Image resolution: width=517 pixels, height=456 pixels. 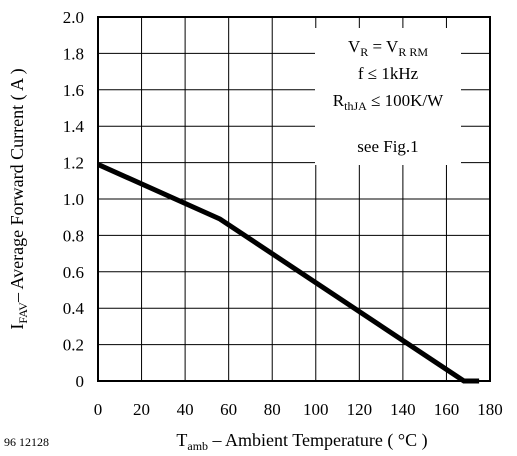 What do you see at coordinates (185, 409) in the screenshot?
I see `x-tick-label: 40` at bounding box center [185, 409].